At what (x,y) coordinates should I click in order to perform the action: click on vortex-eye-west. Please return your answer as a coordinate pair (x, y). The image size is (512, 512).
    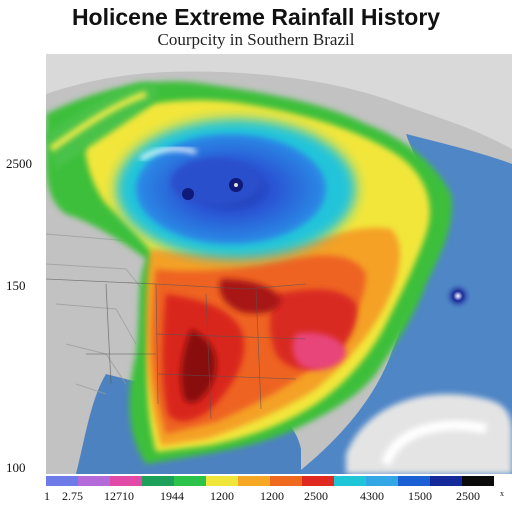
    Looking at the image, I should click on (188, 194).